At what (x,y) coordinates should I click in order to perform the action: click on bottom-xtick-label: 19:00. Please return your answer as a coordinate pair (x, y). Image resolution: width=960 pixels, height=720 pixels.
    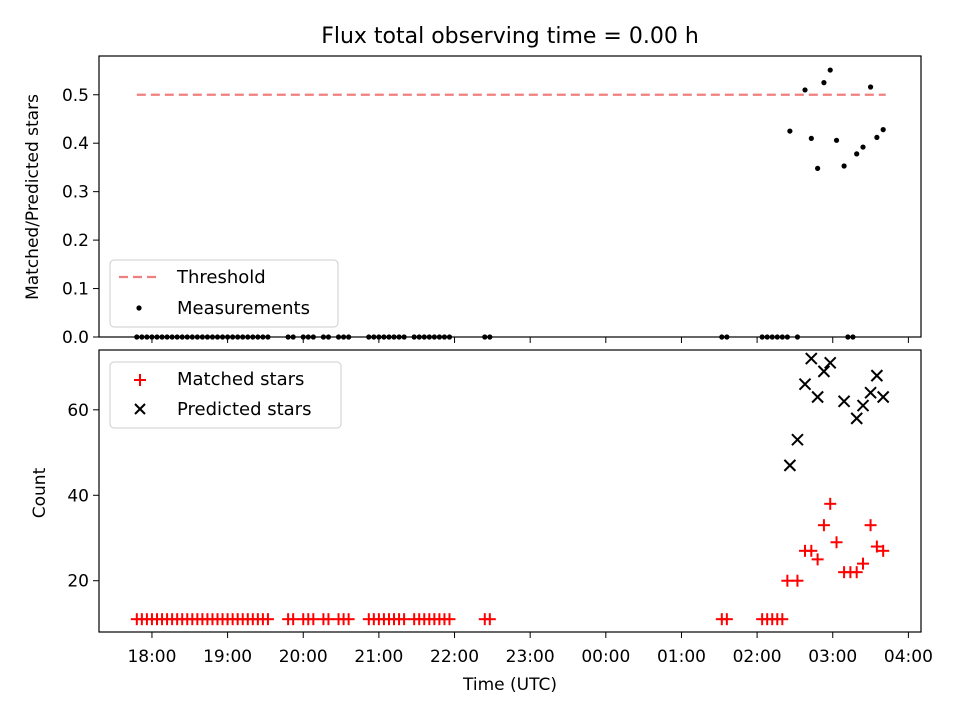
    Looking at the image, I should click on (227, 657).